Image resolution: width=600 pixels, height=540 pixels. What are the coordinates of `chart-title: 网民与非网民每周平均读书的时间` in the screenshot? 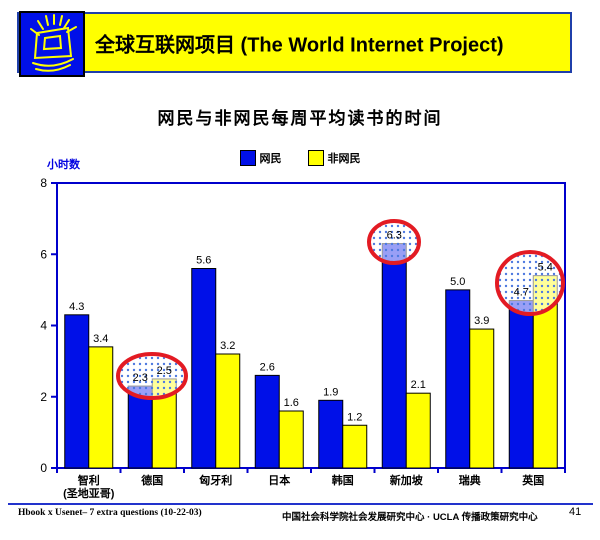 It's located at (300, 118).